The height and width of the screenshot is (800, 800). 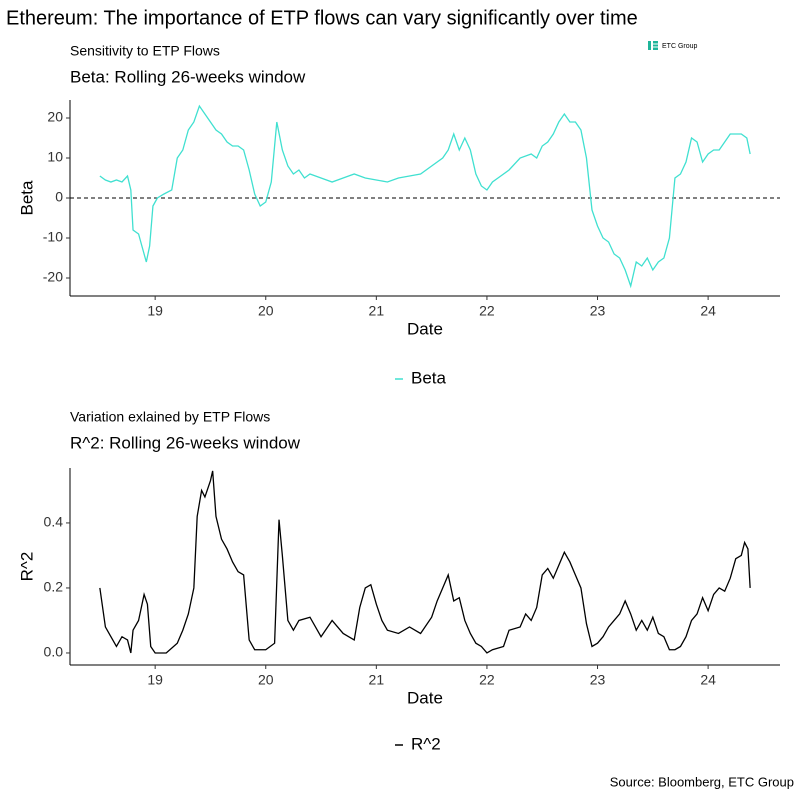 What do you see at coordinates (54, 587) in the screenshot?
I see `y-tick-label: 0.2` at bounding box center [54, 587].